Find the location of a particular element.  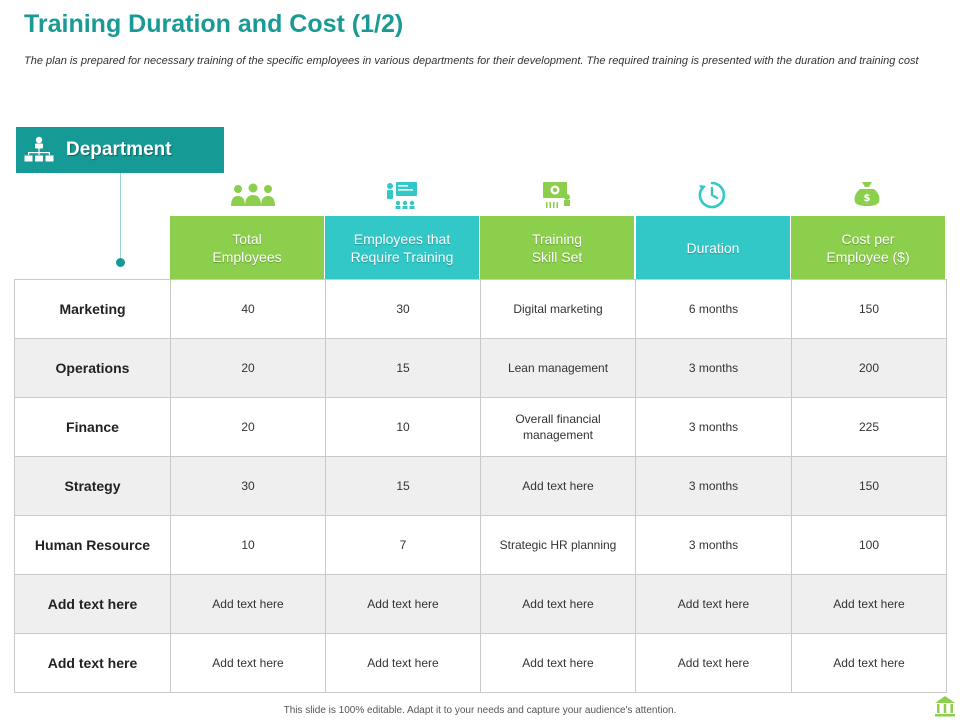

people-group-icon is located at coordinates (253, 195).